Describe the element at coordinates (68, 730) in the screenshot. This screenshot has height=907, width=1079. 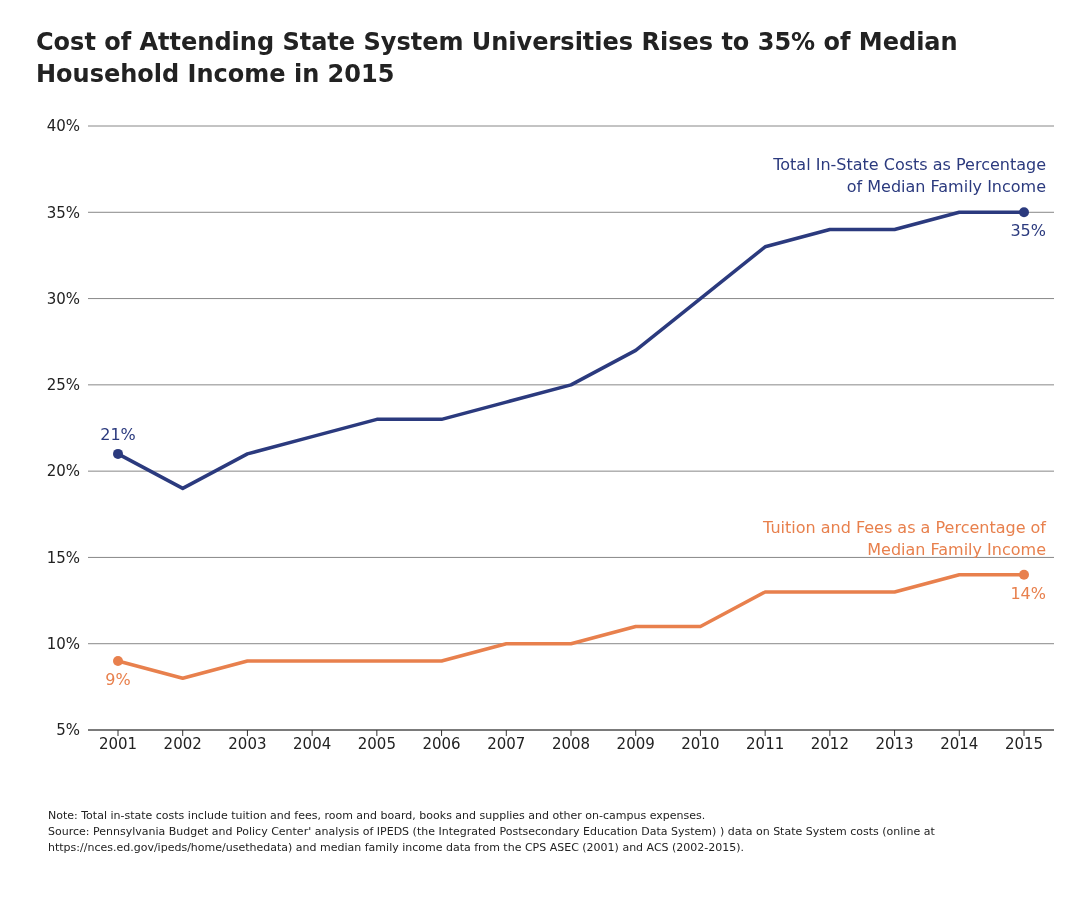
I see `y-tick-label: 5%` at that location.